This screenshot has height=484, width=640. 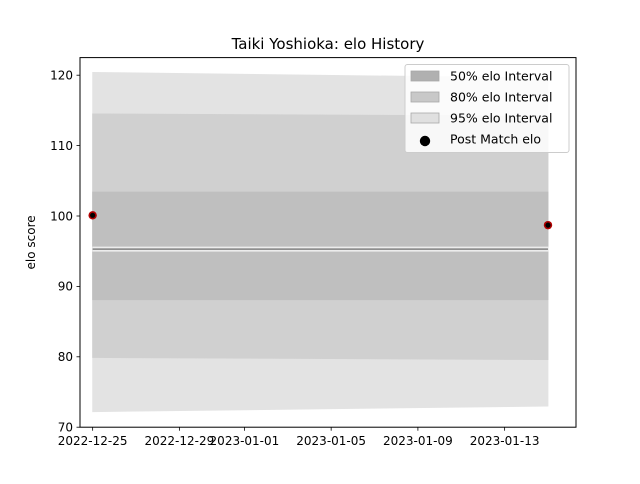 What do you see at coordinates (418, 441) in the screenshot?
I see `x-tick-label-4: 2023-01-09` at bounding box center [418, 441].